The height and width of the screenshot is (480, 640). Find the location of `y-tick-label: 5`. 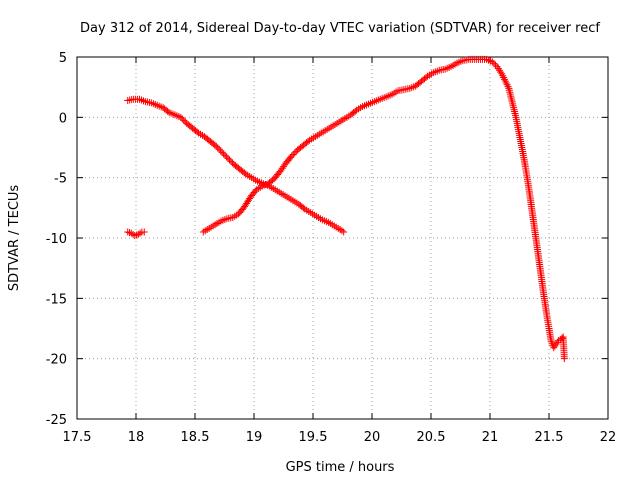

y-tick-label: 5 is located at coordinates (63, 58).